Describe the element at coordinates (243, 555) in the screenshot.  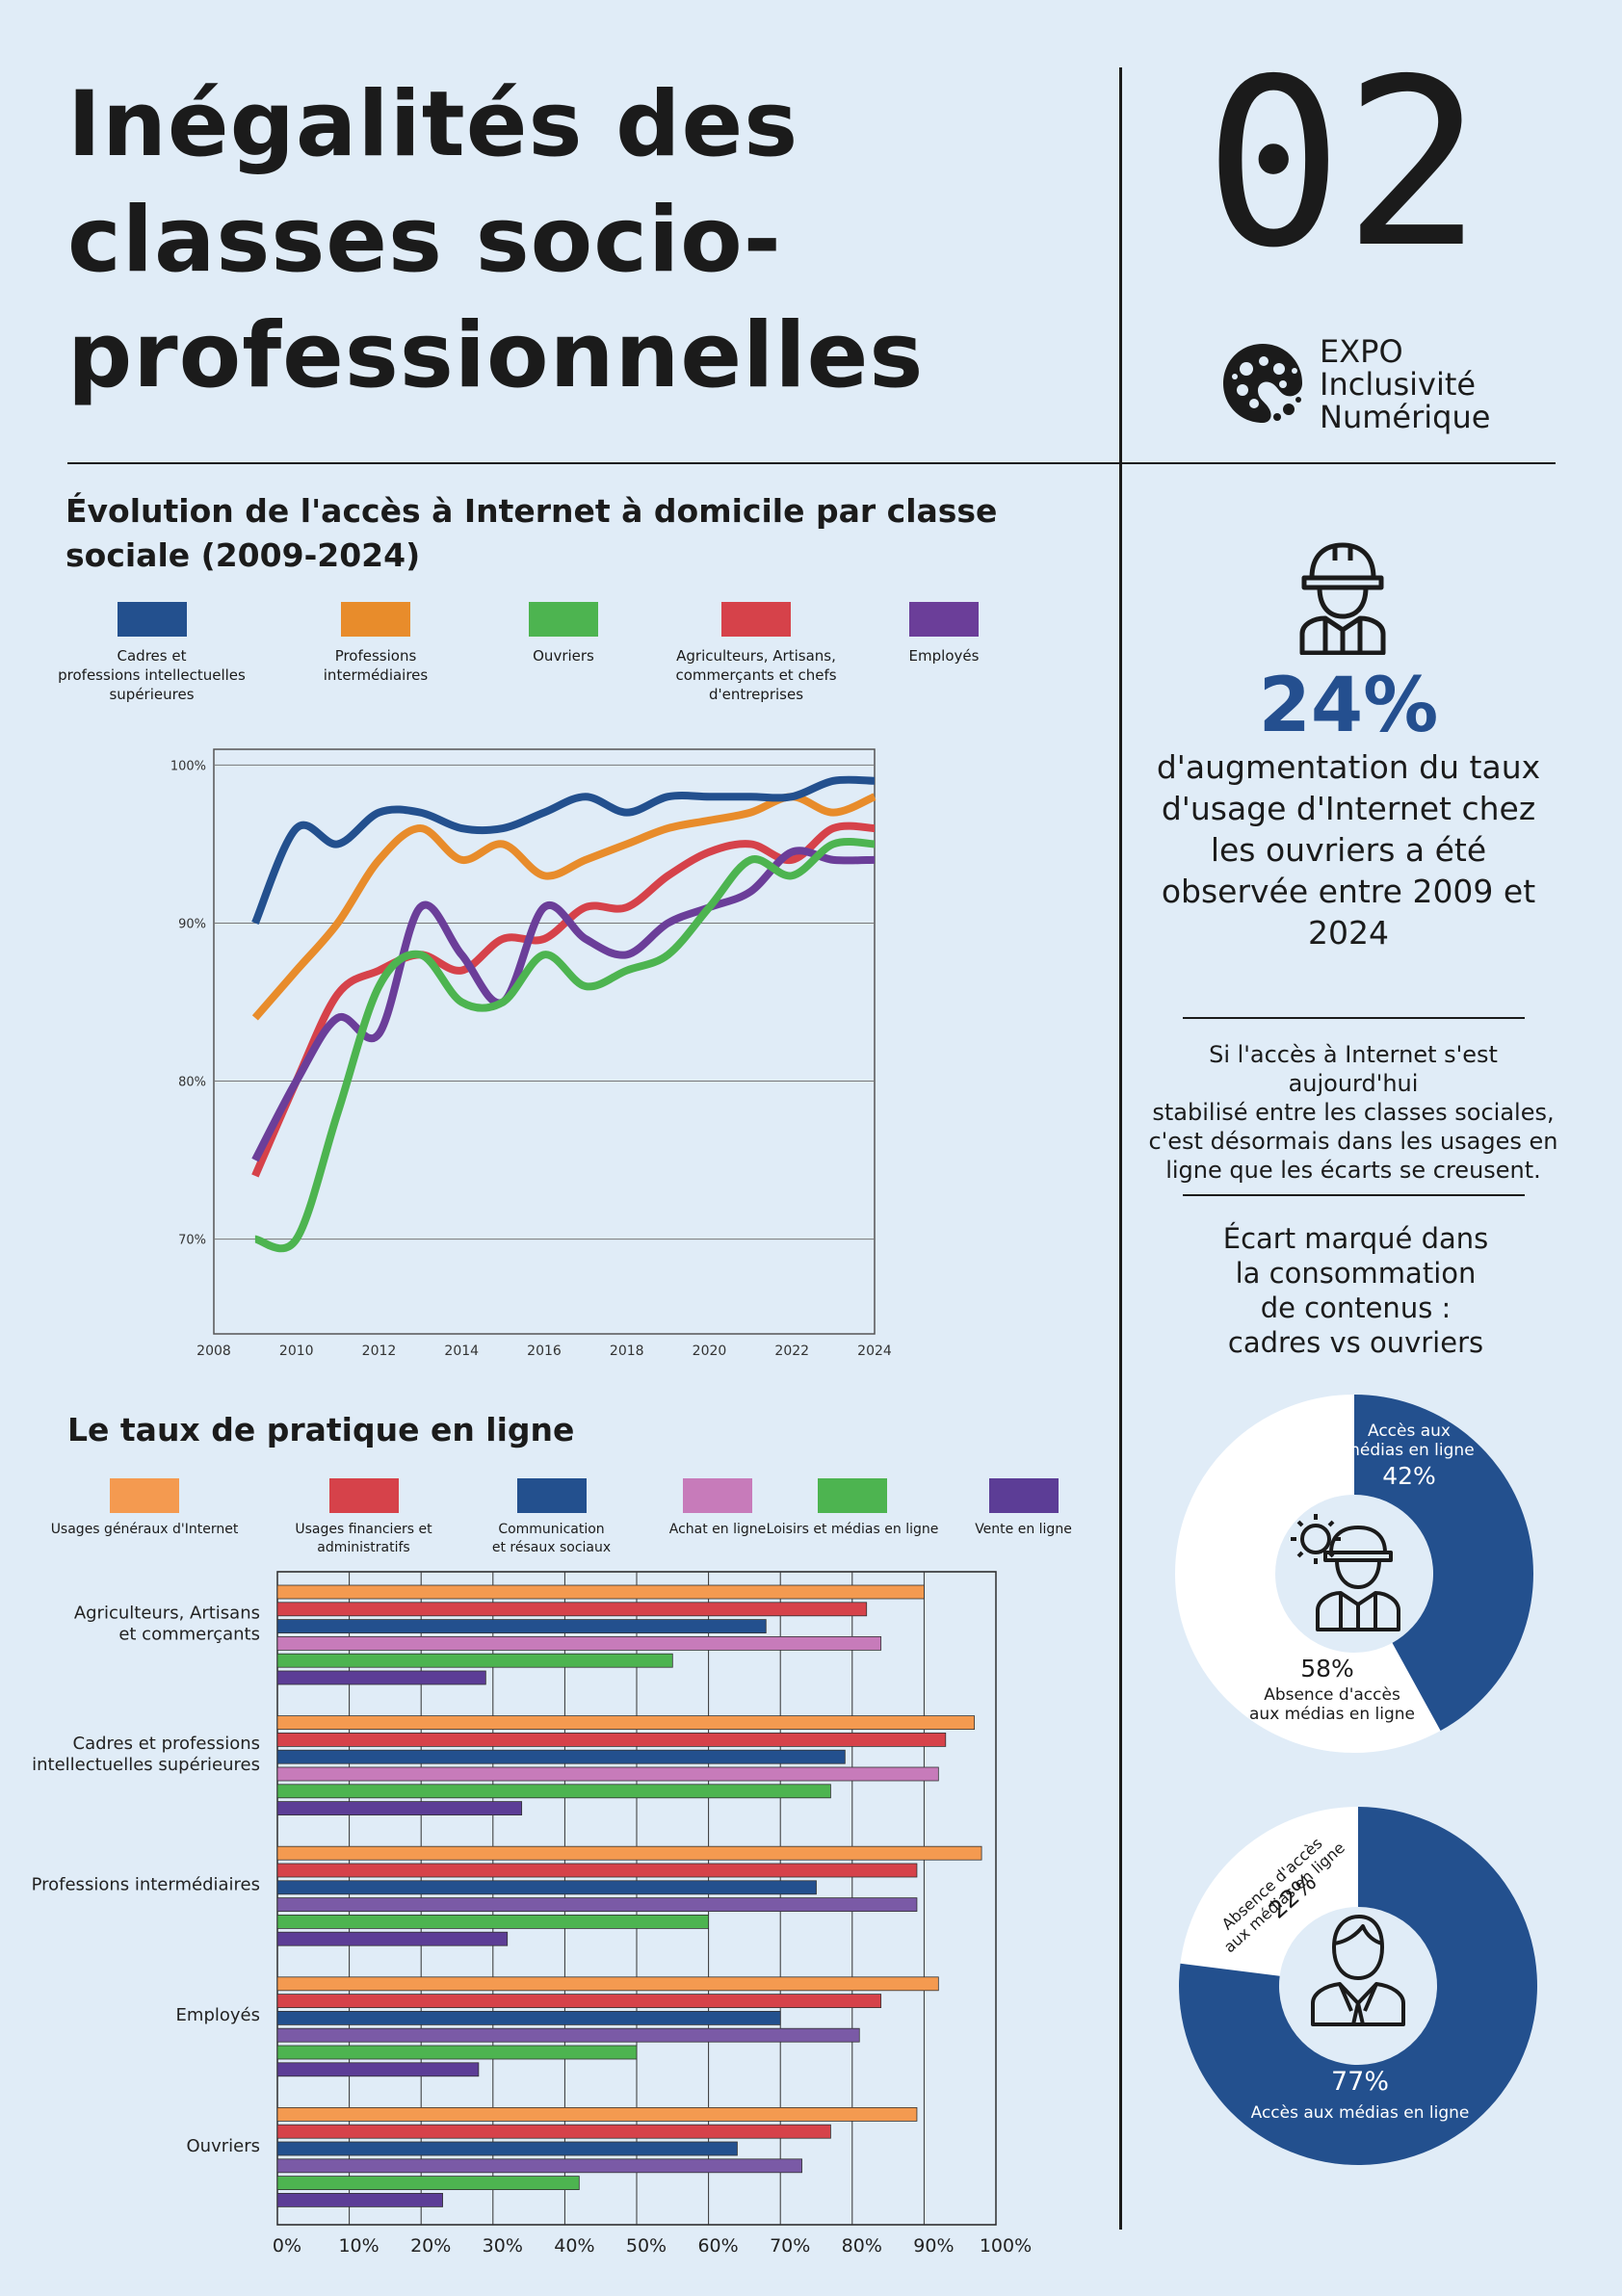
I see `line-chart-title-line-2: sociale (2009-2024)` at that location.